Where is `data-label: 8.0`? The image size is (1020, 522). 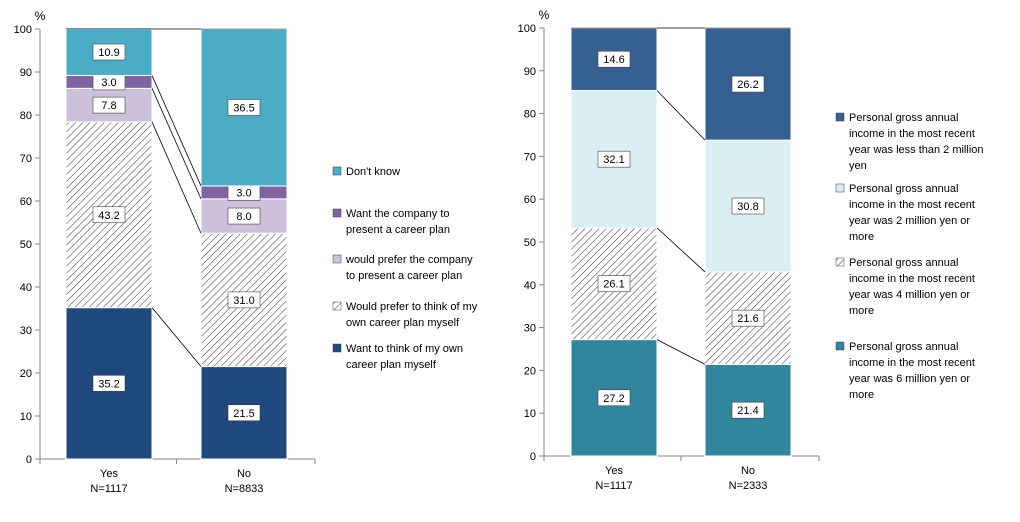 data-label: 8.0 is located at coordinates (243, 217).